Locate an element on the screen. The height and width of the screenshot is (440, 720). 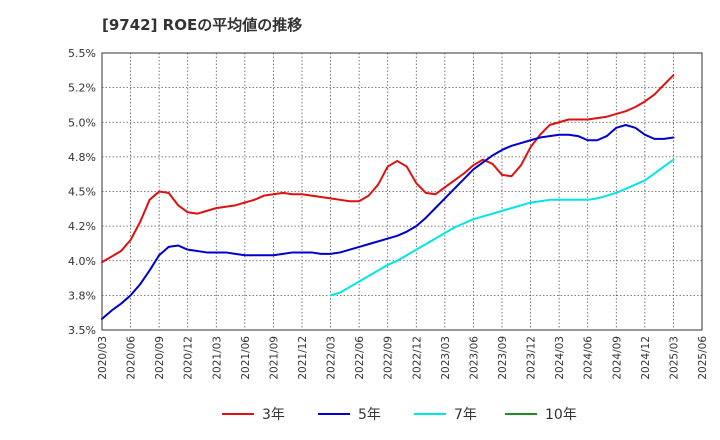
x-tick-label: 2021/12 is located at coordinates (303, 358).